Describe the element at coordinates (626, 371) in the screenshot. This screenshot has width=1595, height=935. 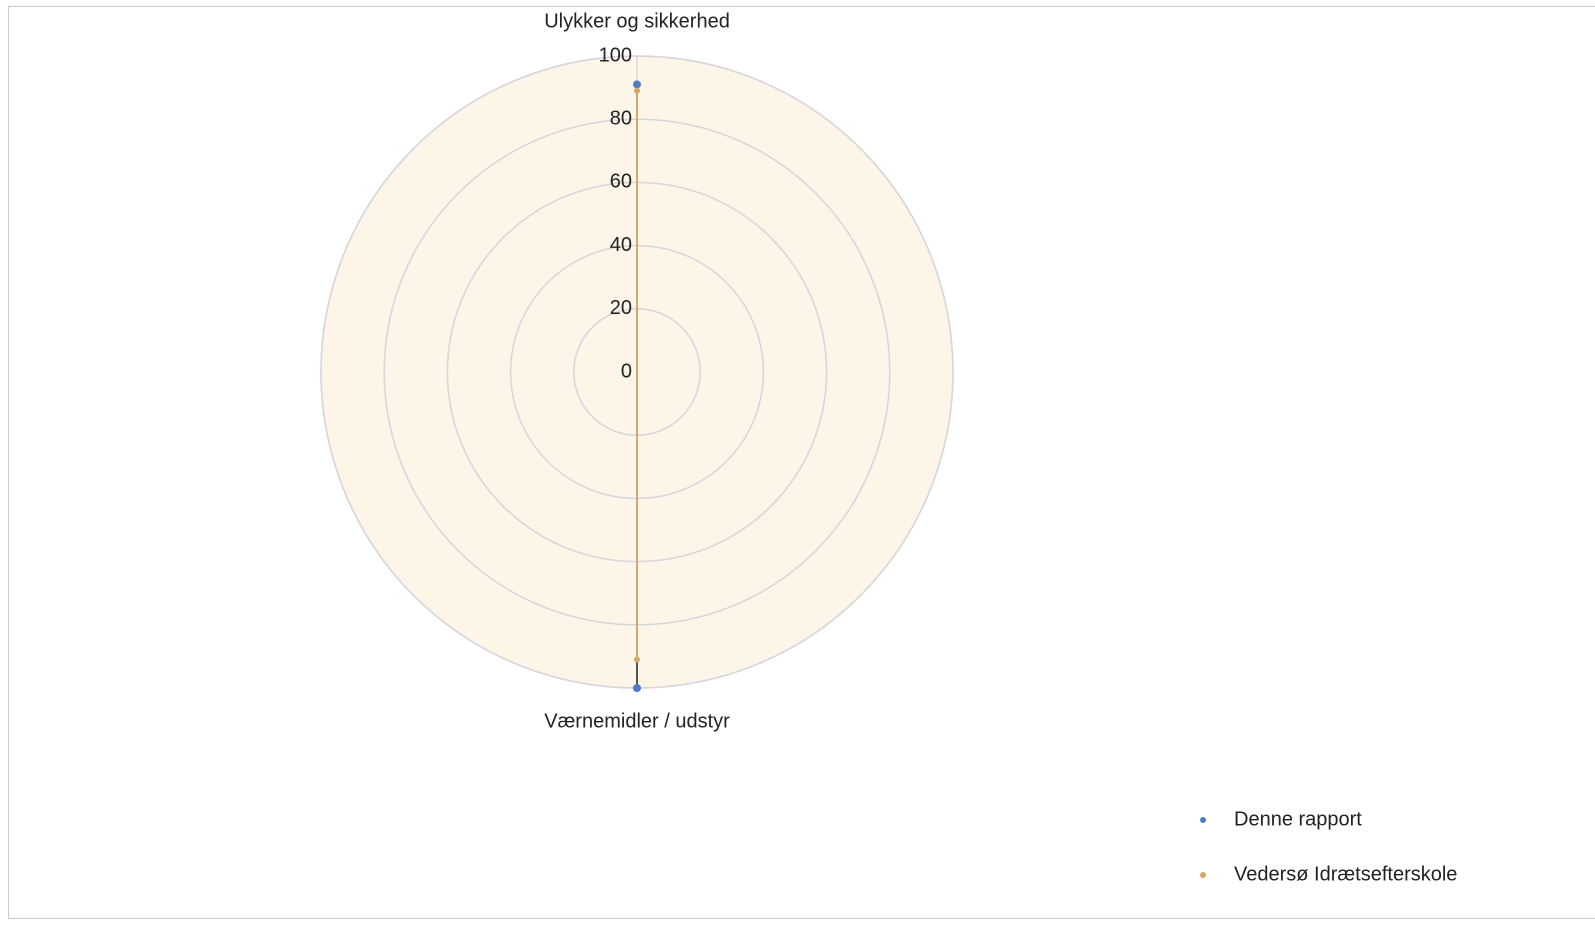
I see `y-tick-label: 0` at that location.